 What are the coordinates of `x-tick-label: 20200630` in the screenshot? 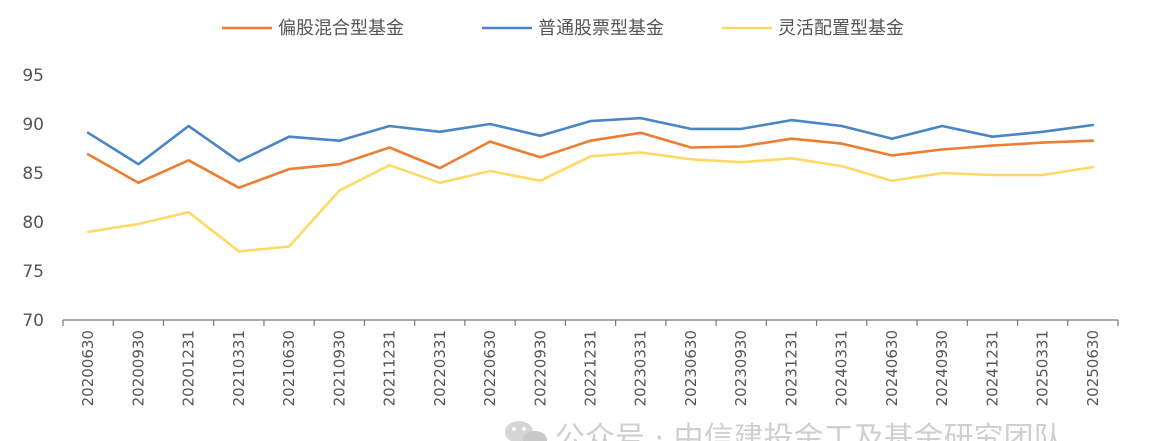 It's located at (88, 368).